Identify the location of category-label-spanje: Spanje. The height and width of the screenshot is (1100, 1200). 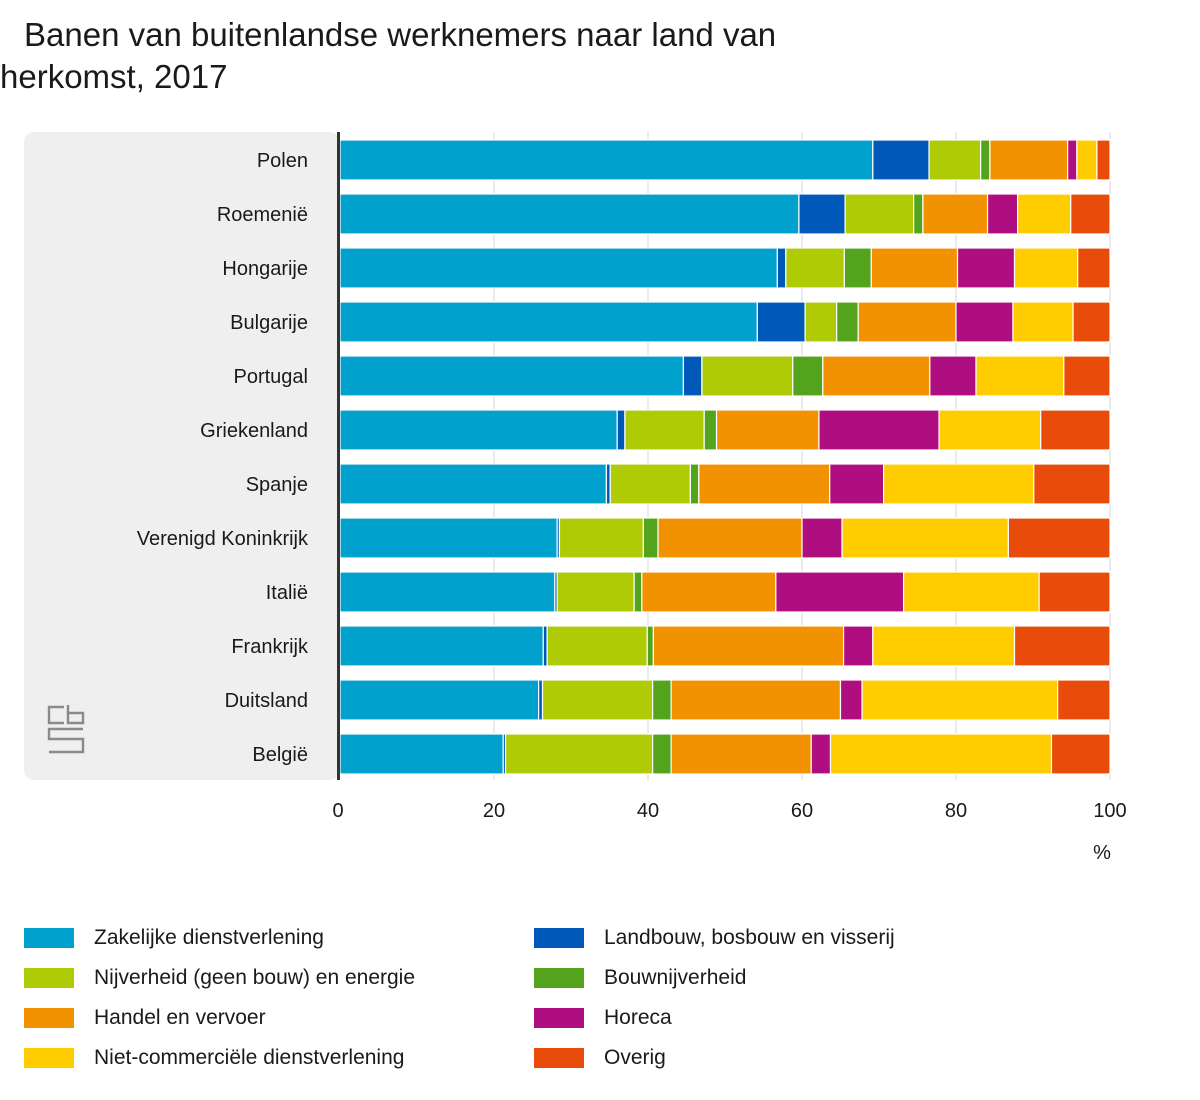
(277, 485).